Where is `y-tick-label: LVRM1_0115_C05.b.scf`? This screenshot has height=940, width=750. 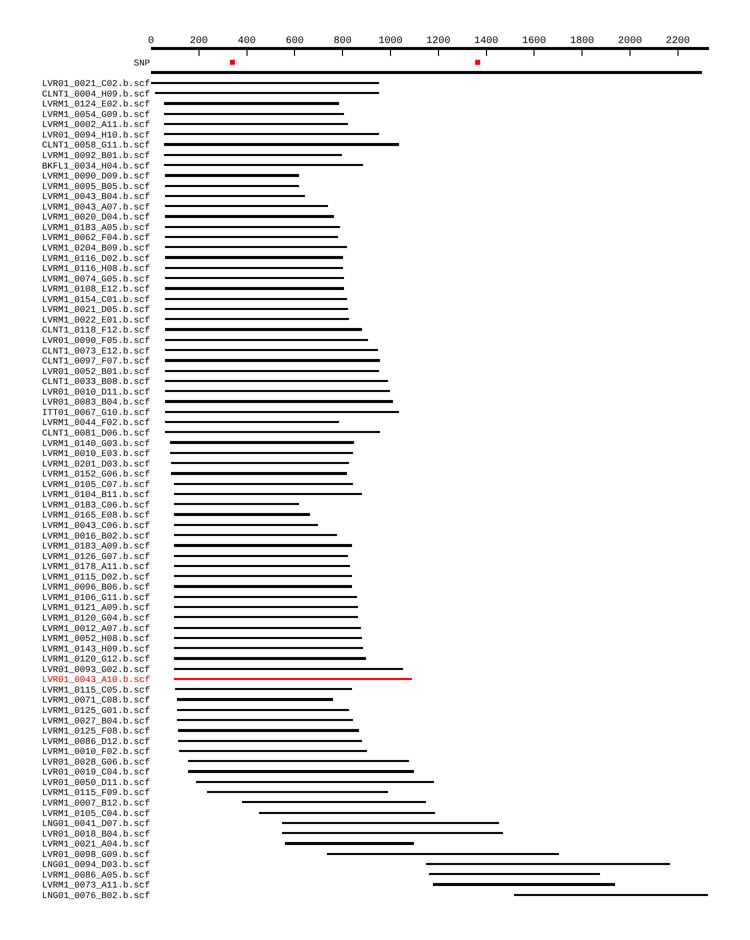
y-tick-label: LVRM1_0115_C05.b.scf is located at coordinates (96, 690).